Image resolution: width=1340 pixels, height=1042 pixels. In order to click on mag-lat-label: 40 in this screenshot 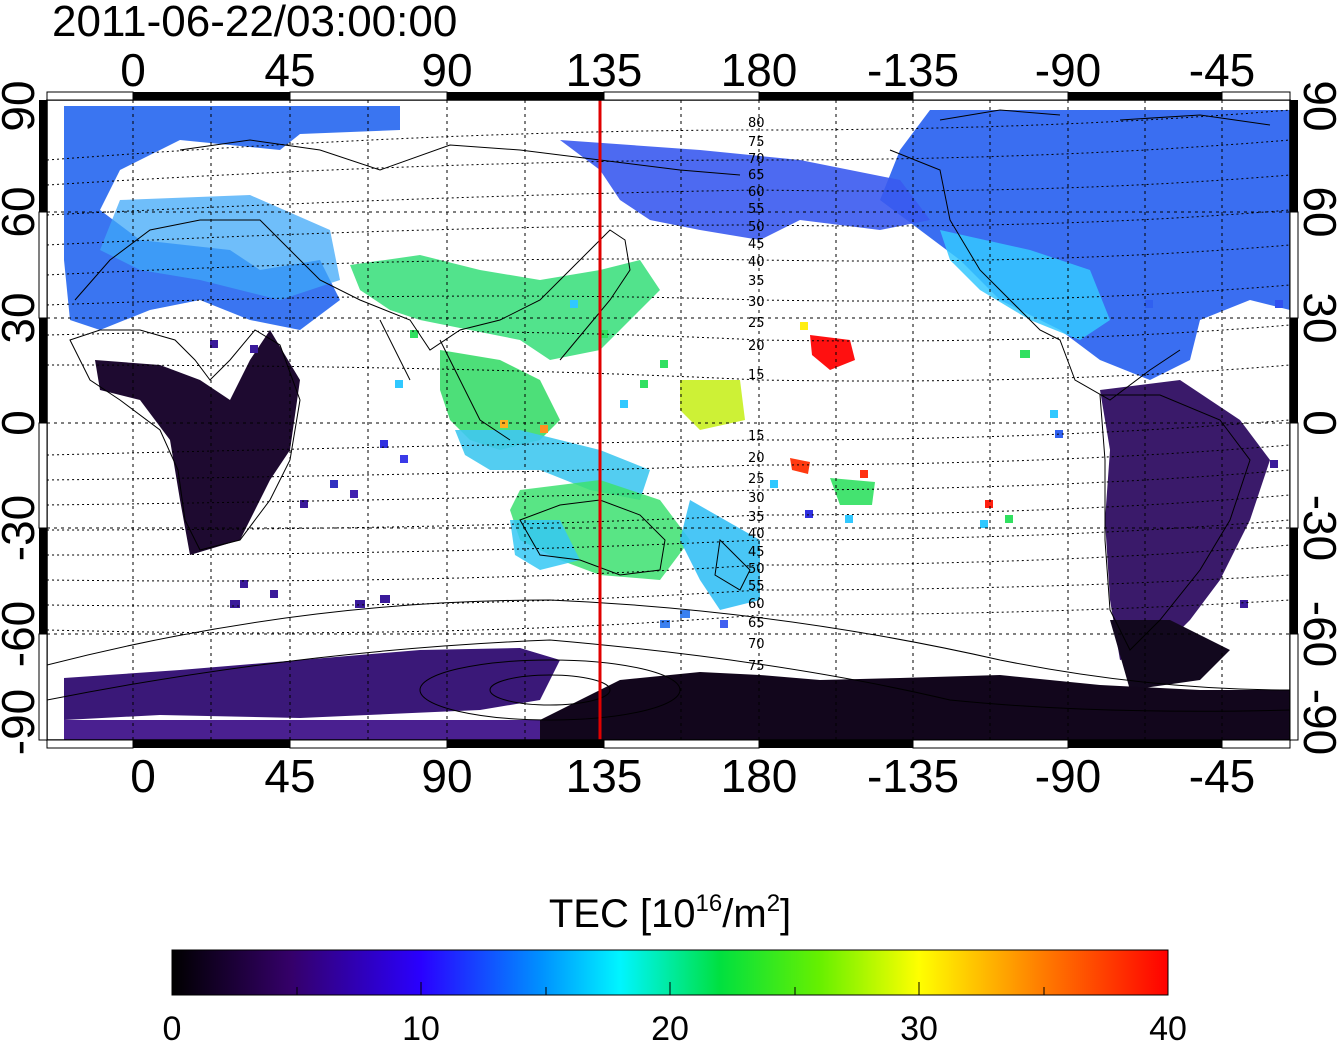, I will do `click(756, 534)`.